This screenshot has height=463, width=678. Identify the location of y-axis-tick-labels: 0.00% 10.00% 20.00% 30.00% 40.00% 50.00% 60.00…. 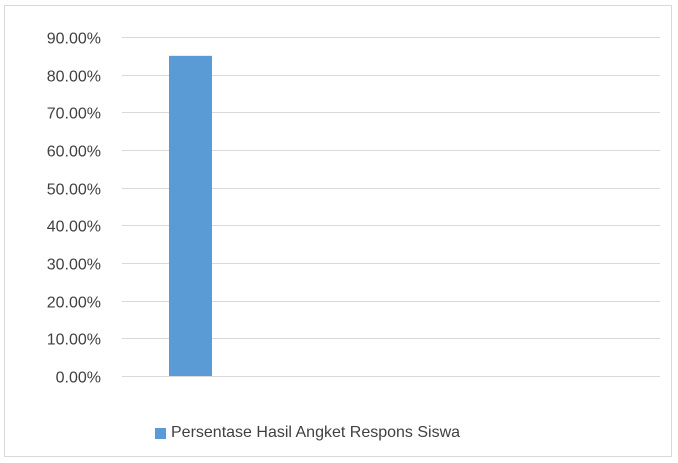
(74, 209).